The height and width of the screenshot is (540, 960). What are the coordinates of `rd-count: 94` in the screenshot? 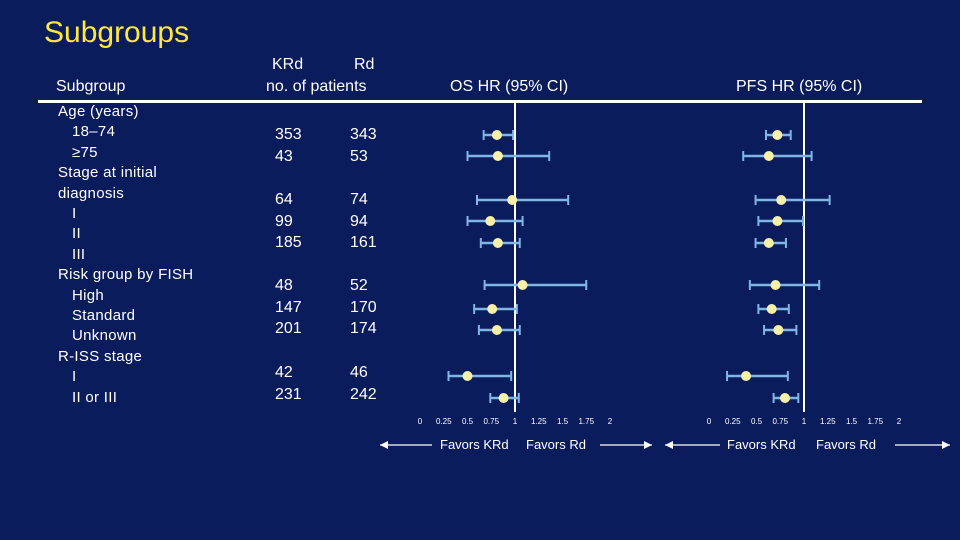 It's located at (359, 221).